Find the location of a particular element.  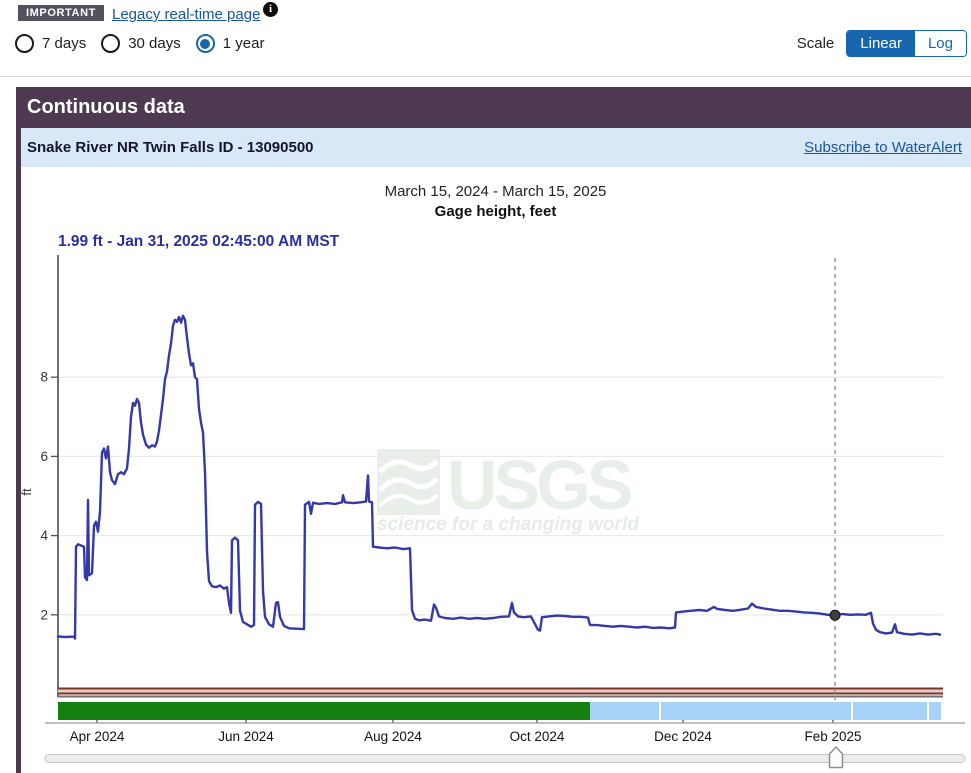

radio-circle-selected-icon is located at coordinates (205, 43).